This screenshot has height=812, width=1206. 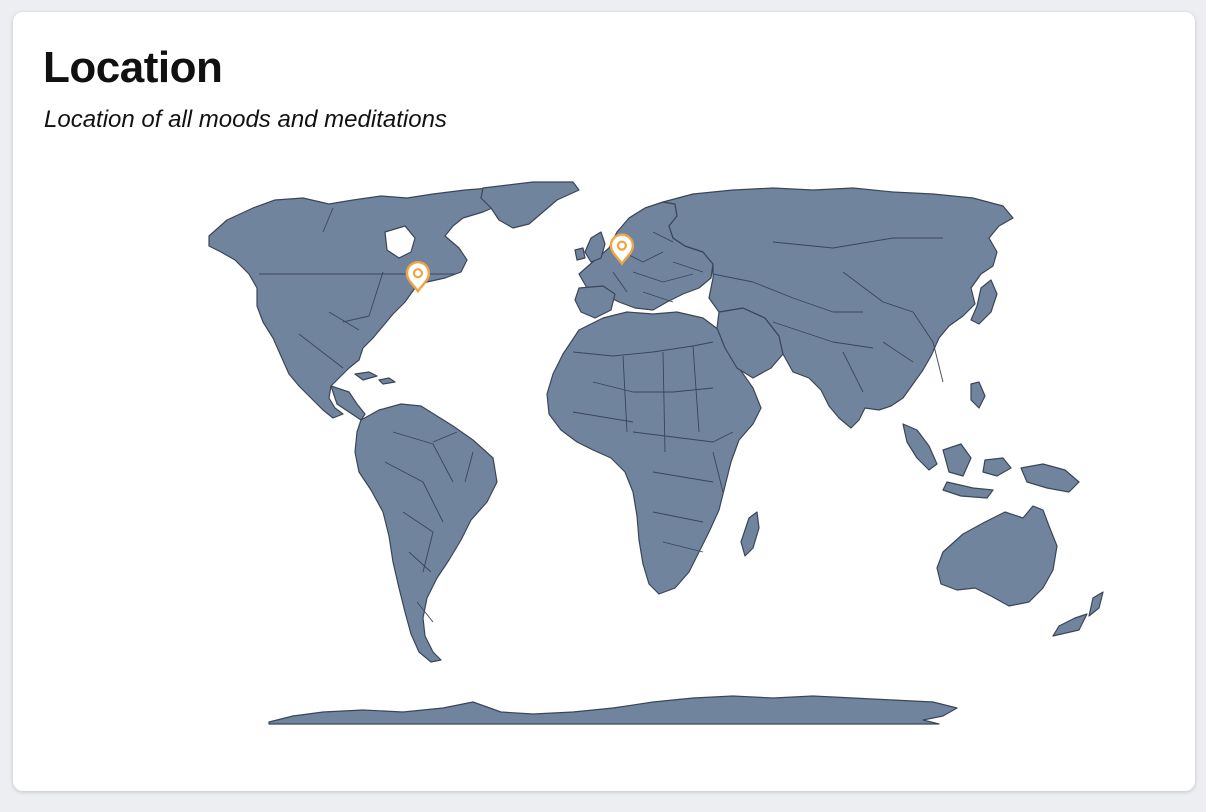 What do you see at coordinates (520, 263) in the screenshot?
I see `location-markers` at bounding box center [520, 263].